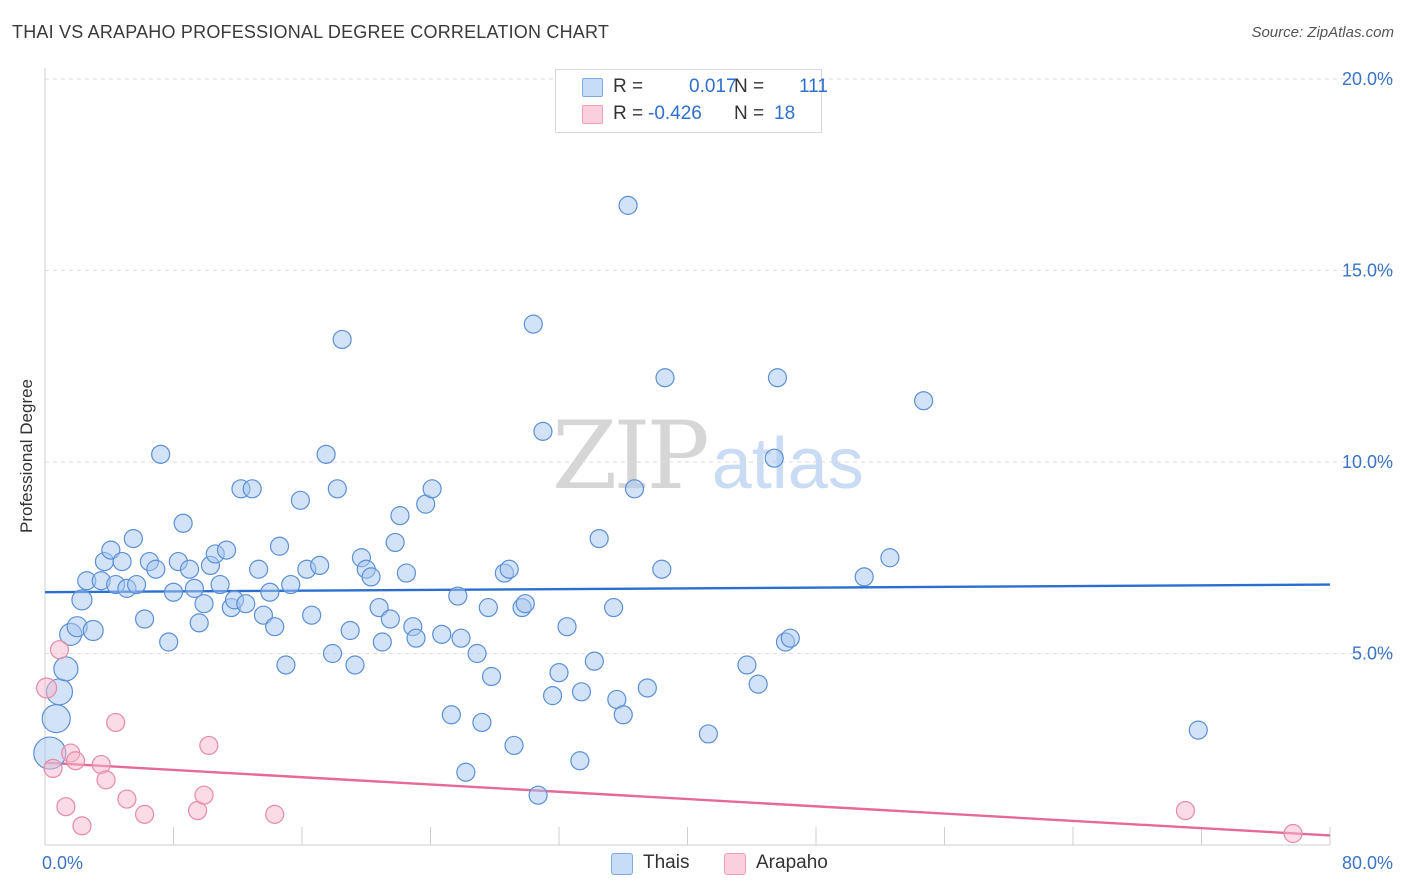 The height and width of the screenshot is (892, 1406). What do you see at coordinates (628, 113) in the screenshot?
I see `arapaho-r-label: R =` at bounding box center [628, 113].